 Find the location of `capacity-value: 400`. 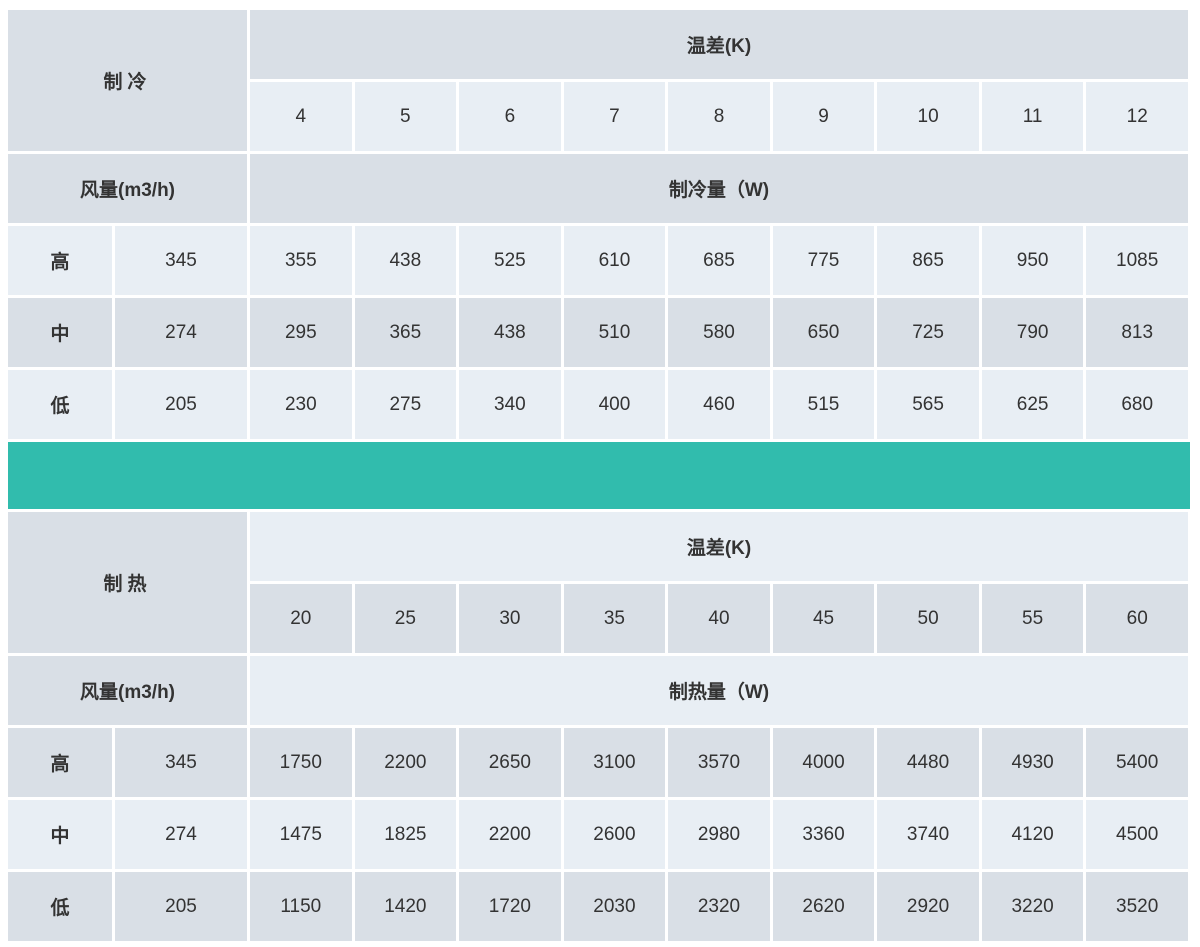

capacity-value: 400 is located at coordinates (614, 404).